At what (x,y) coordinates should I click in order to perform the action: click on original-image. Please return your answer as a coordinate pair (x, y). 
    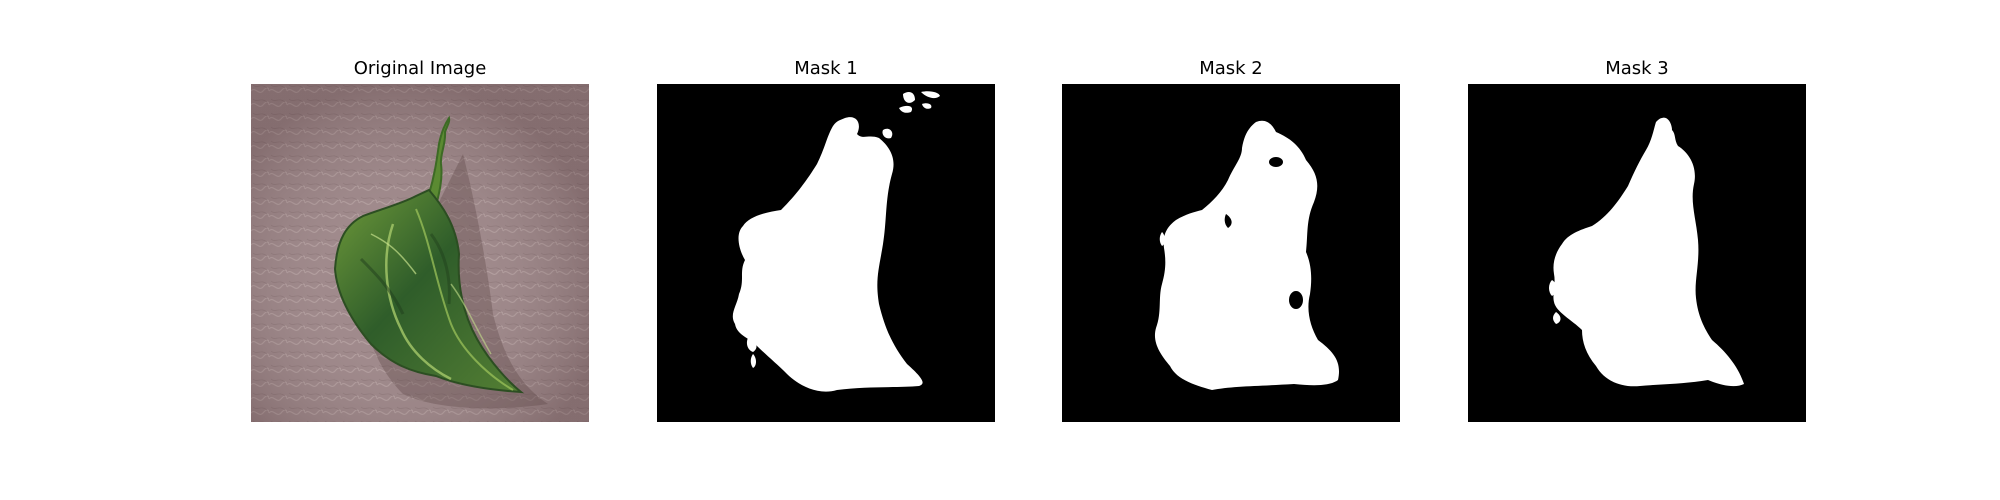
    Looking at the image, I should click on (420, 253).